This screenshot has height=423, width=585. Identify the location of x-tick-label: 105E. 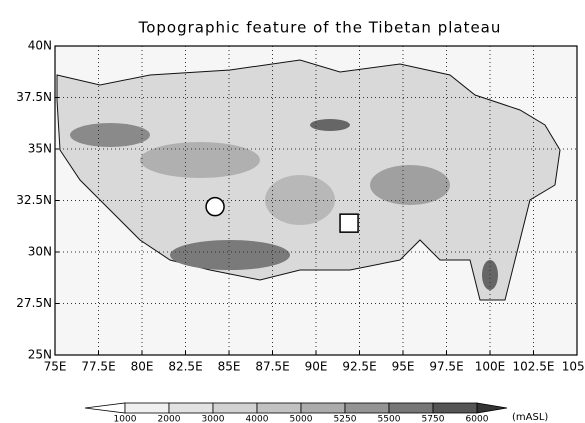
(573, 367).